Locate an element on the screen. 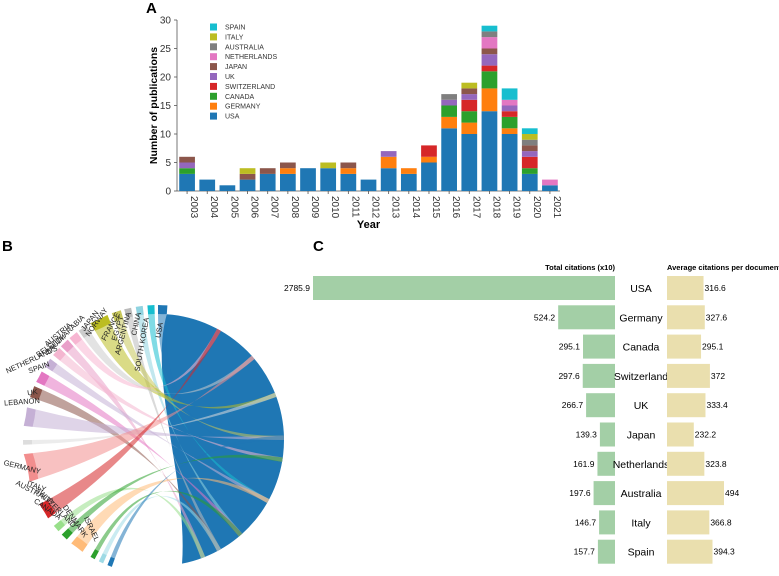 This screenshot has height=576, width=779. bar-2006-japan is located at coordinates (247, 176).